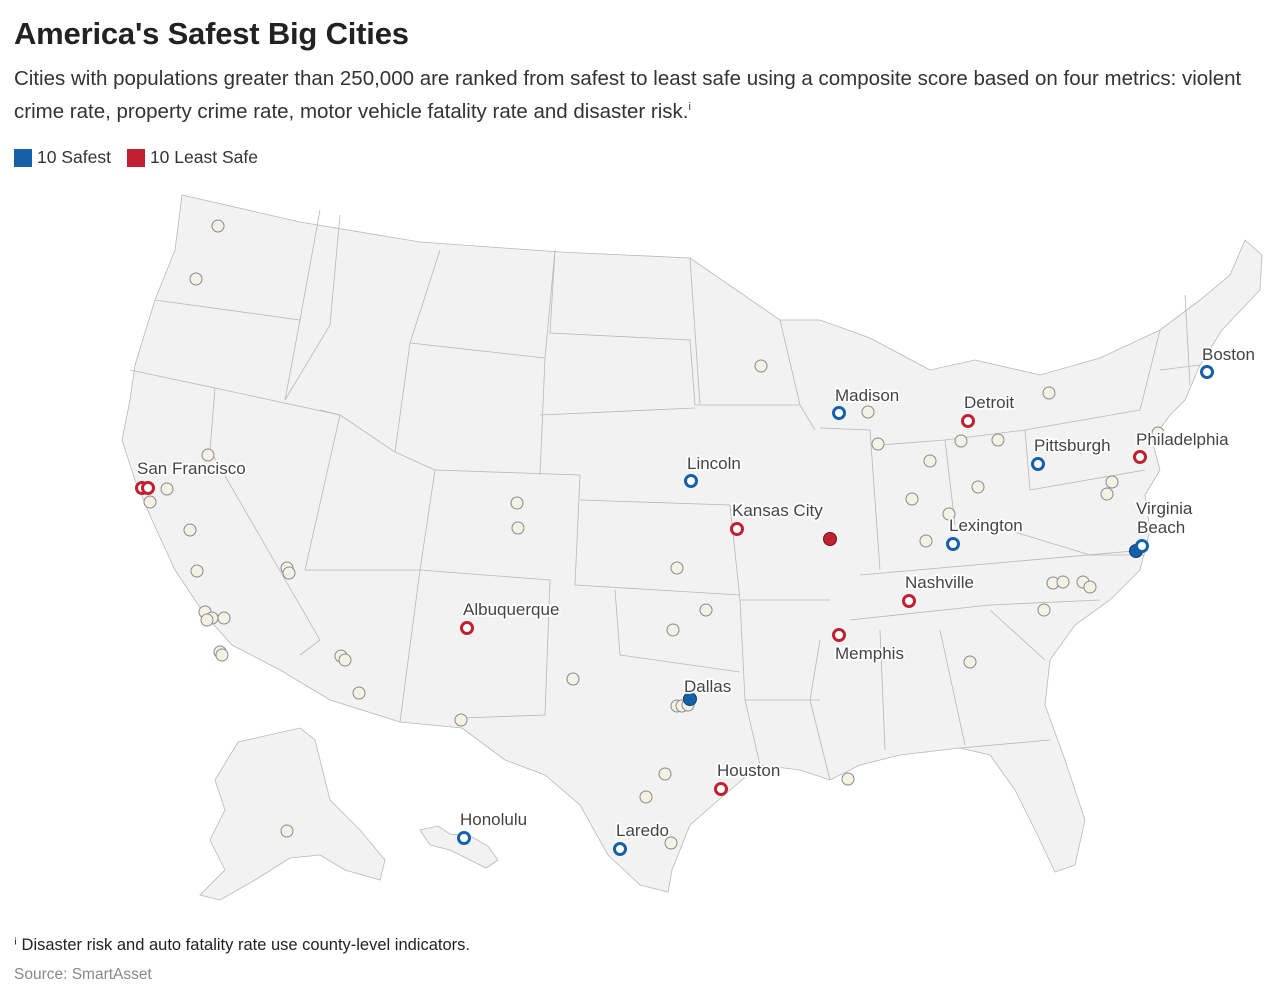  I want to click on city-marker-laredo, so click(620, 849).